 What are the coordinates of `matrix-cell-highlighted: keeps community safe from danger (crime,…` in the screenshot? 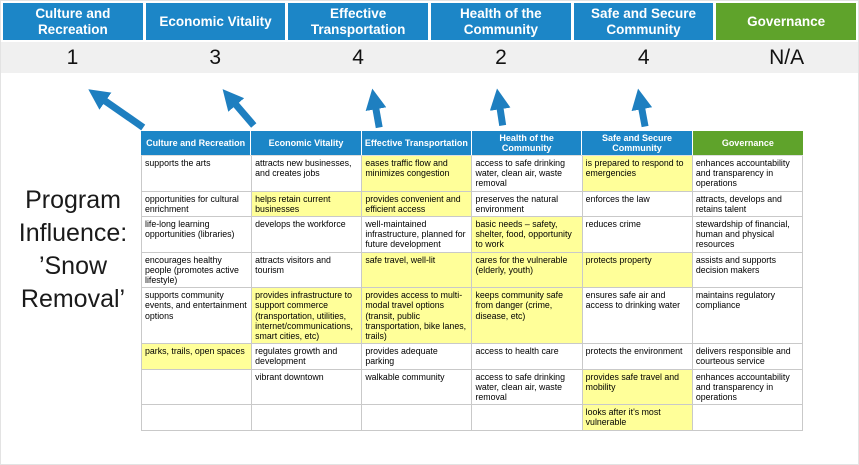 It's located at (527, 316).